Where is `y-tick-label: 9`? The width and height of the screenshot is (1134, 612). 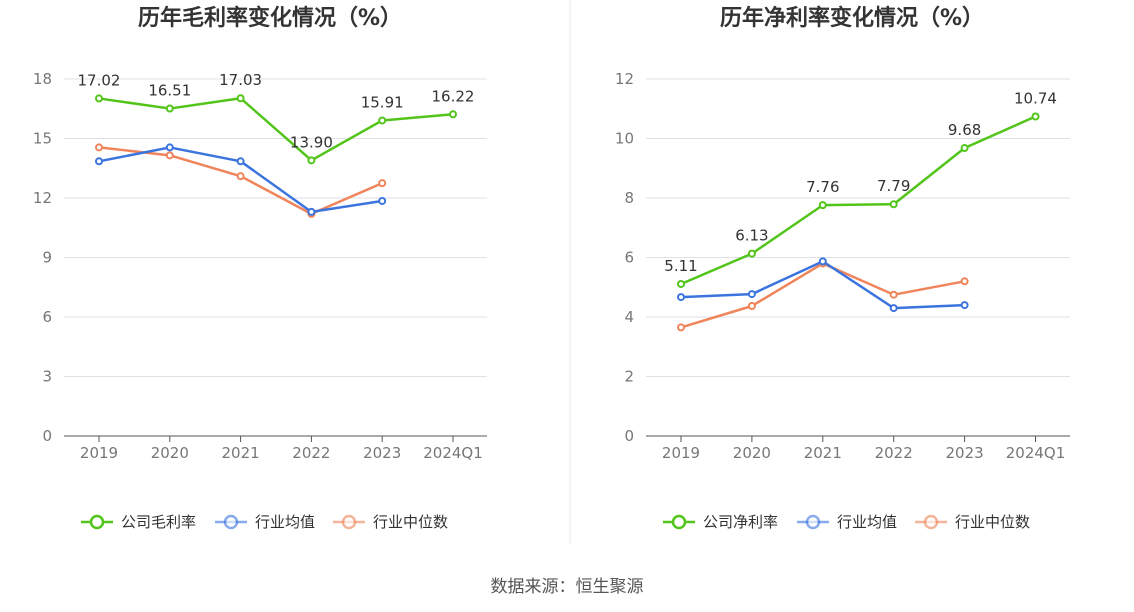 y-tick-label: 9 is located at coordinates (47, 258).